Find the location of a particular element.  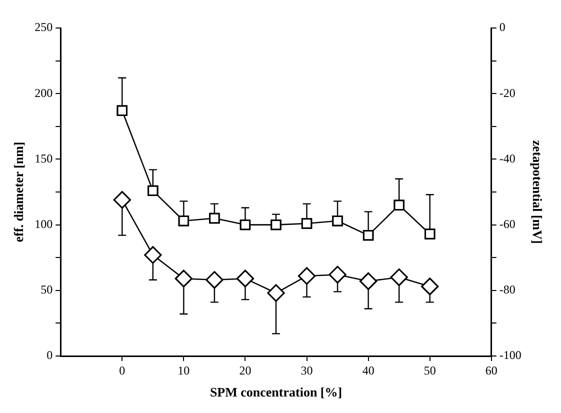

x-tick-label: 40 is located at coordinates (368, 370).